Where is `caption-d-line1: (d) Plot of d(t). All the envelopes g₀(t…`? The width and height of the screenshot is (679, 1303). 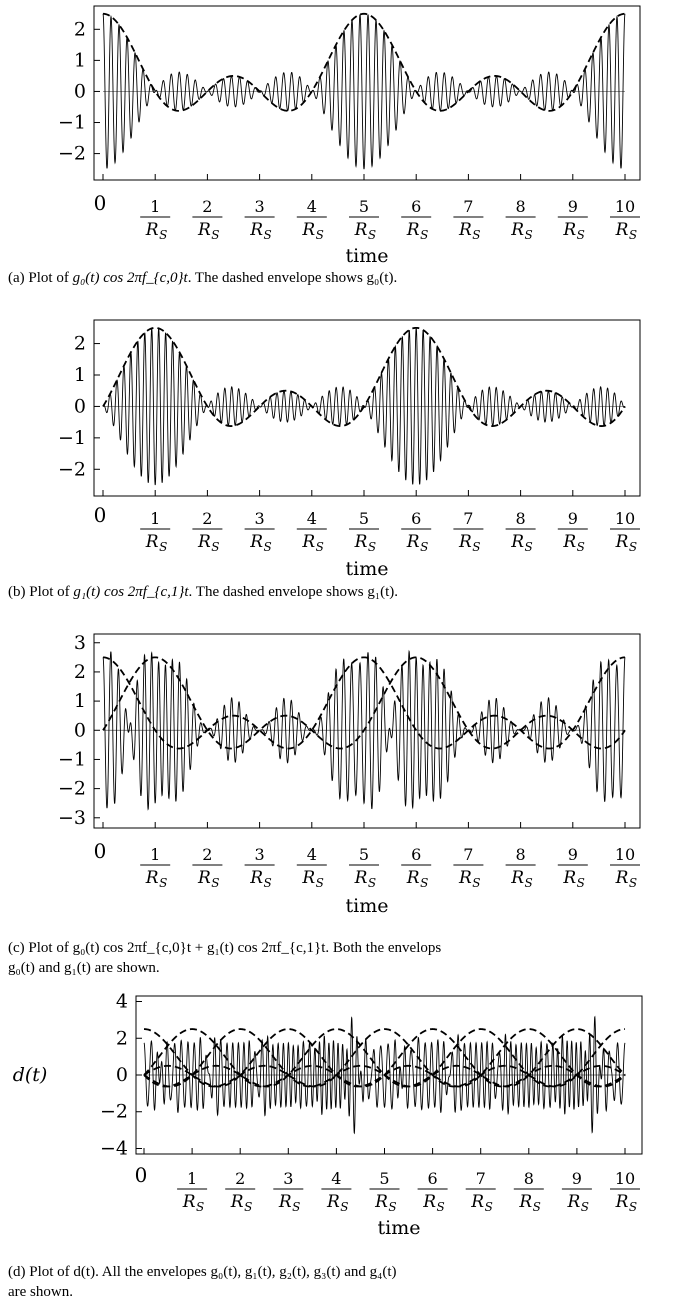 caption-d-line1: (d) Plot of d(t). All the envelopes g₀(t… is located at coordinates (202, 1272).